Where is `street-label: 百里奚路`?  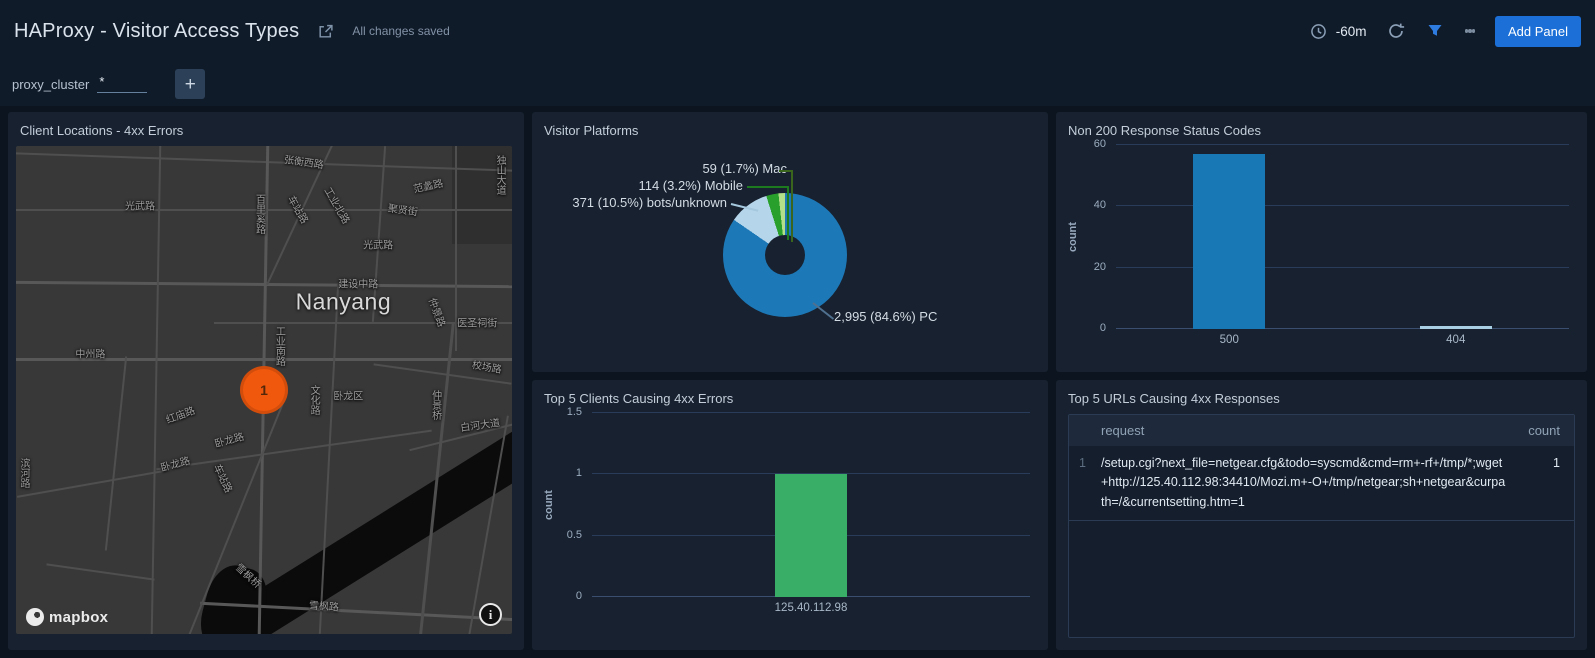 street-label: 百里奚路 is located at coordinates (259, 214).